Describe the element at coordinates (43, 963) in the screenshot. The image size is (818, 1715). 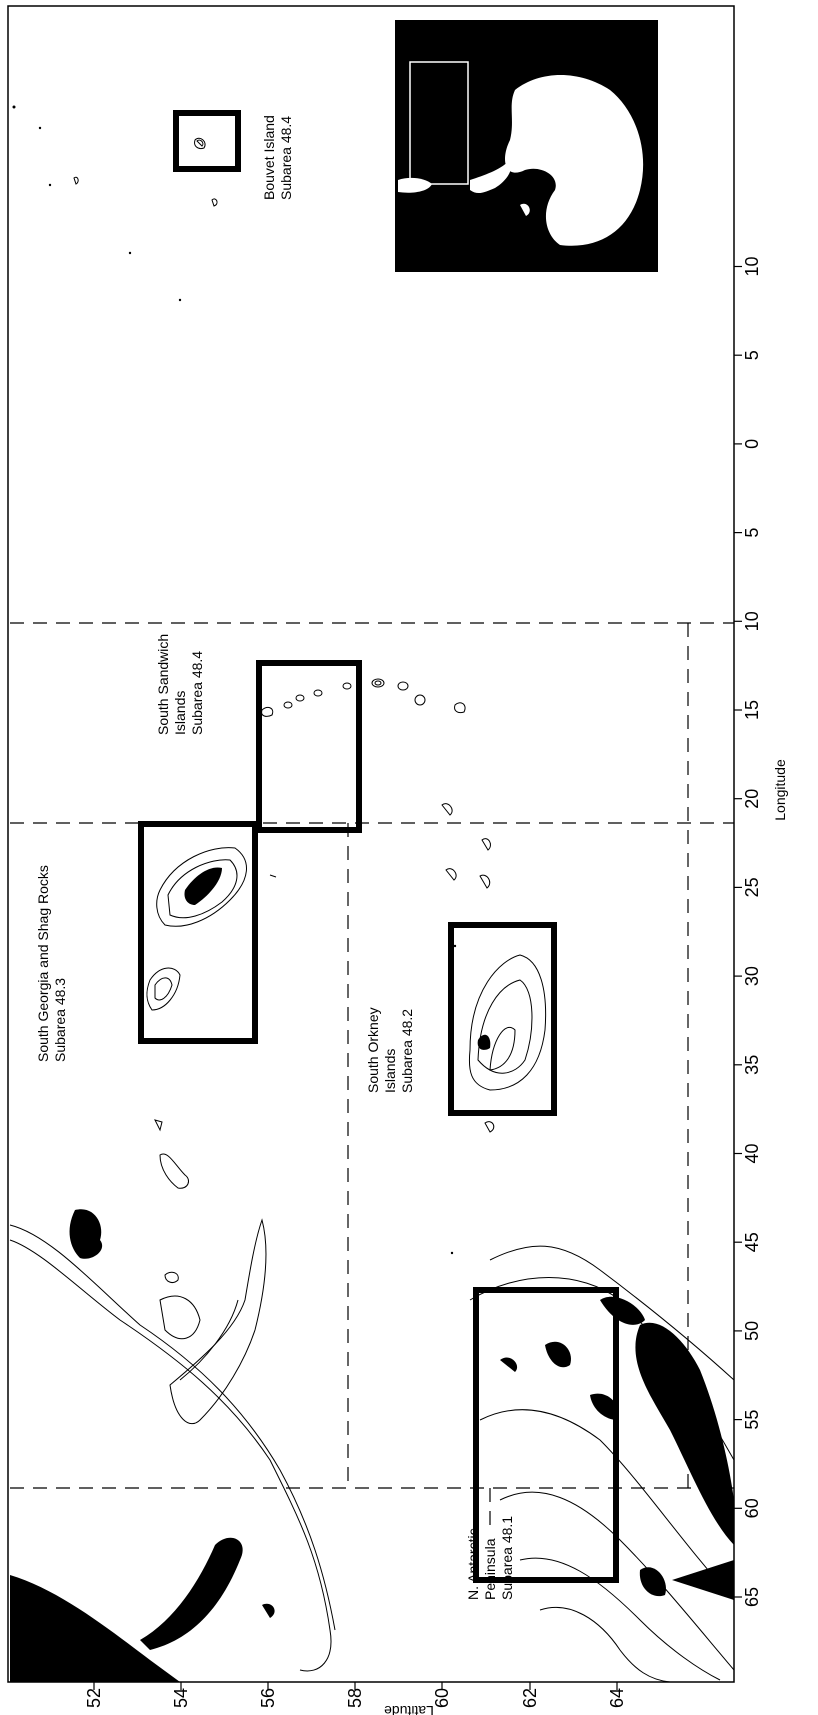
I see `region-label-line: South Georgia and Shag Rocks` at that location.